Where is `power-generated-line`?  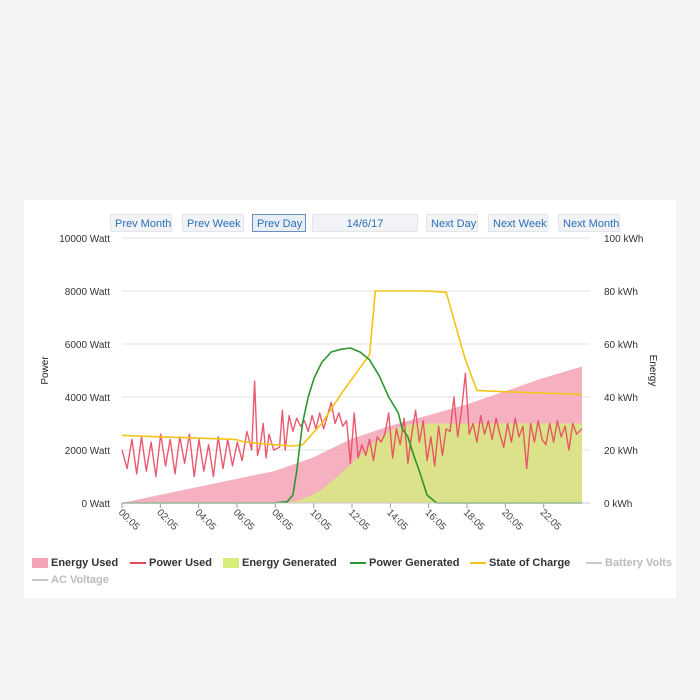
power-generated-line is located at coordinates (352, 425).